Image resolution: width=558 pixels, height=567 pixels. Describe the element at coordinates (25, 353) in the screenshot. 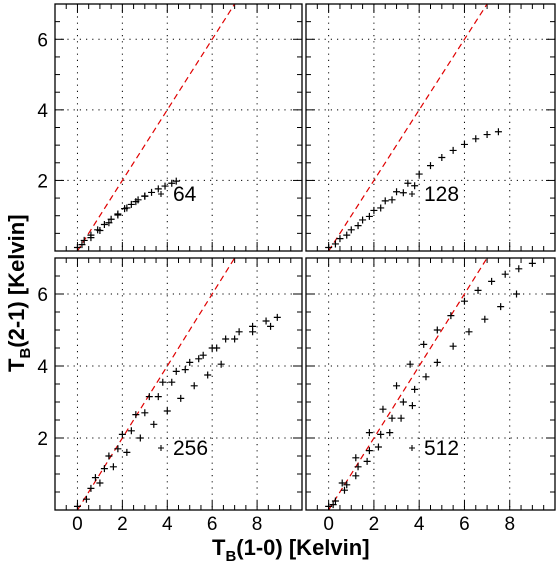

I see `y-axis-title-sub: B` at that location.